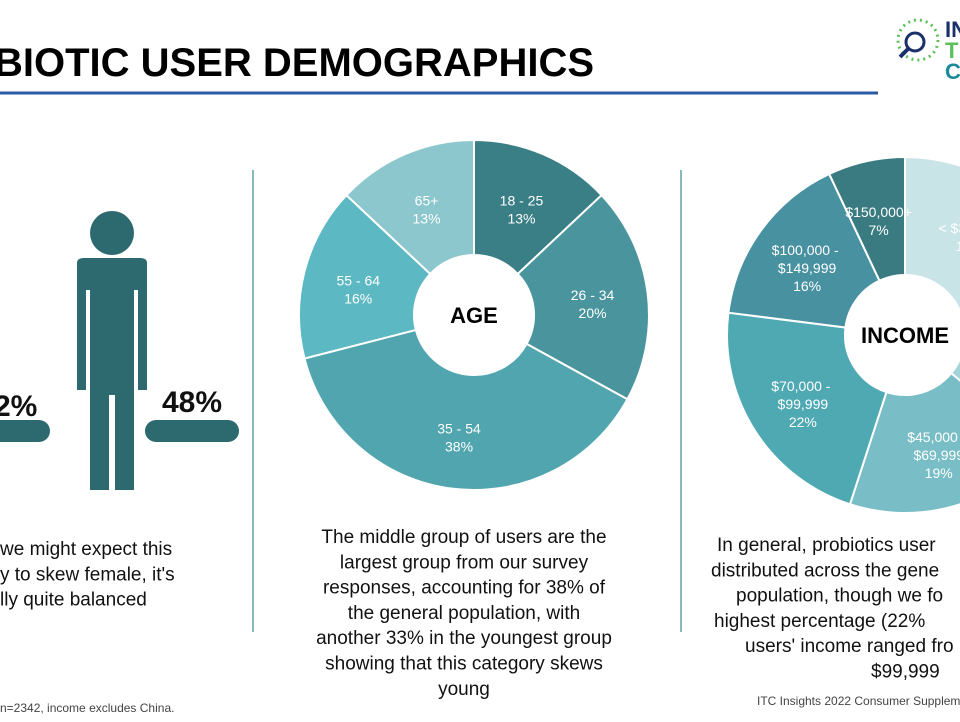 Image resolution: width=960 pixels, height=722 pixels. I want to click on segment-category: 65+, so click(427, 200).